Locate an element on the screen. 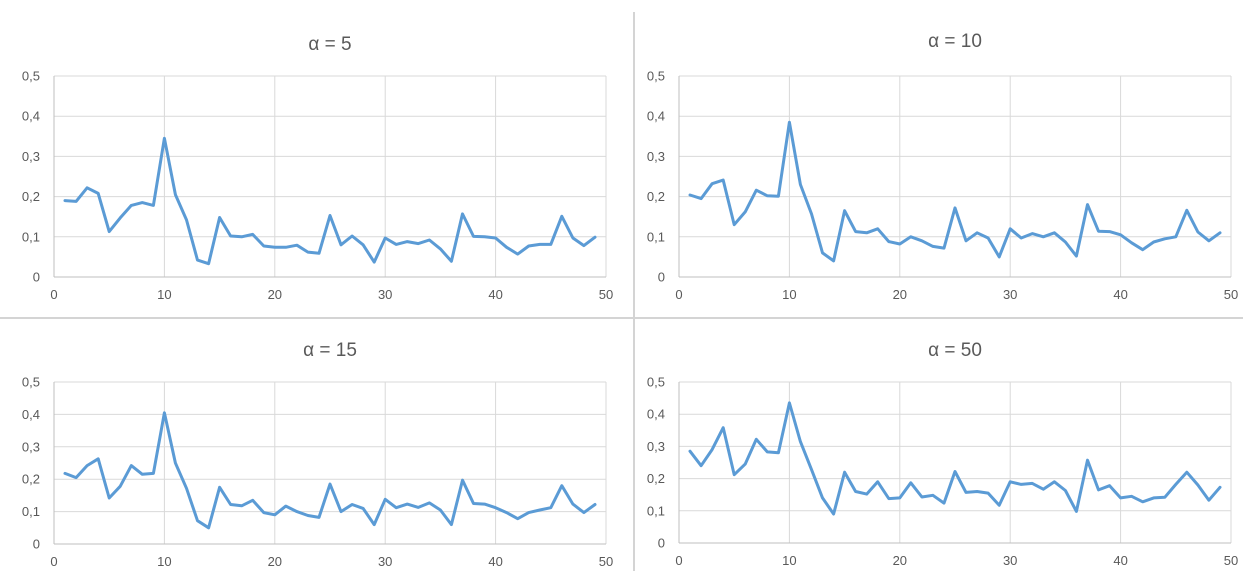 This screenshot has height=571, width=1243. chart-title: α = 5 is located at coordinates (329, 44).